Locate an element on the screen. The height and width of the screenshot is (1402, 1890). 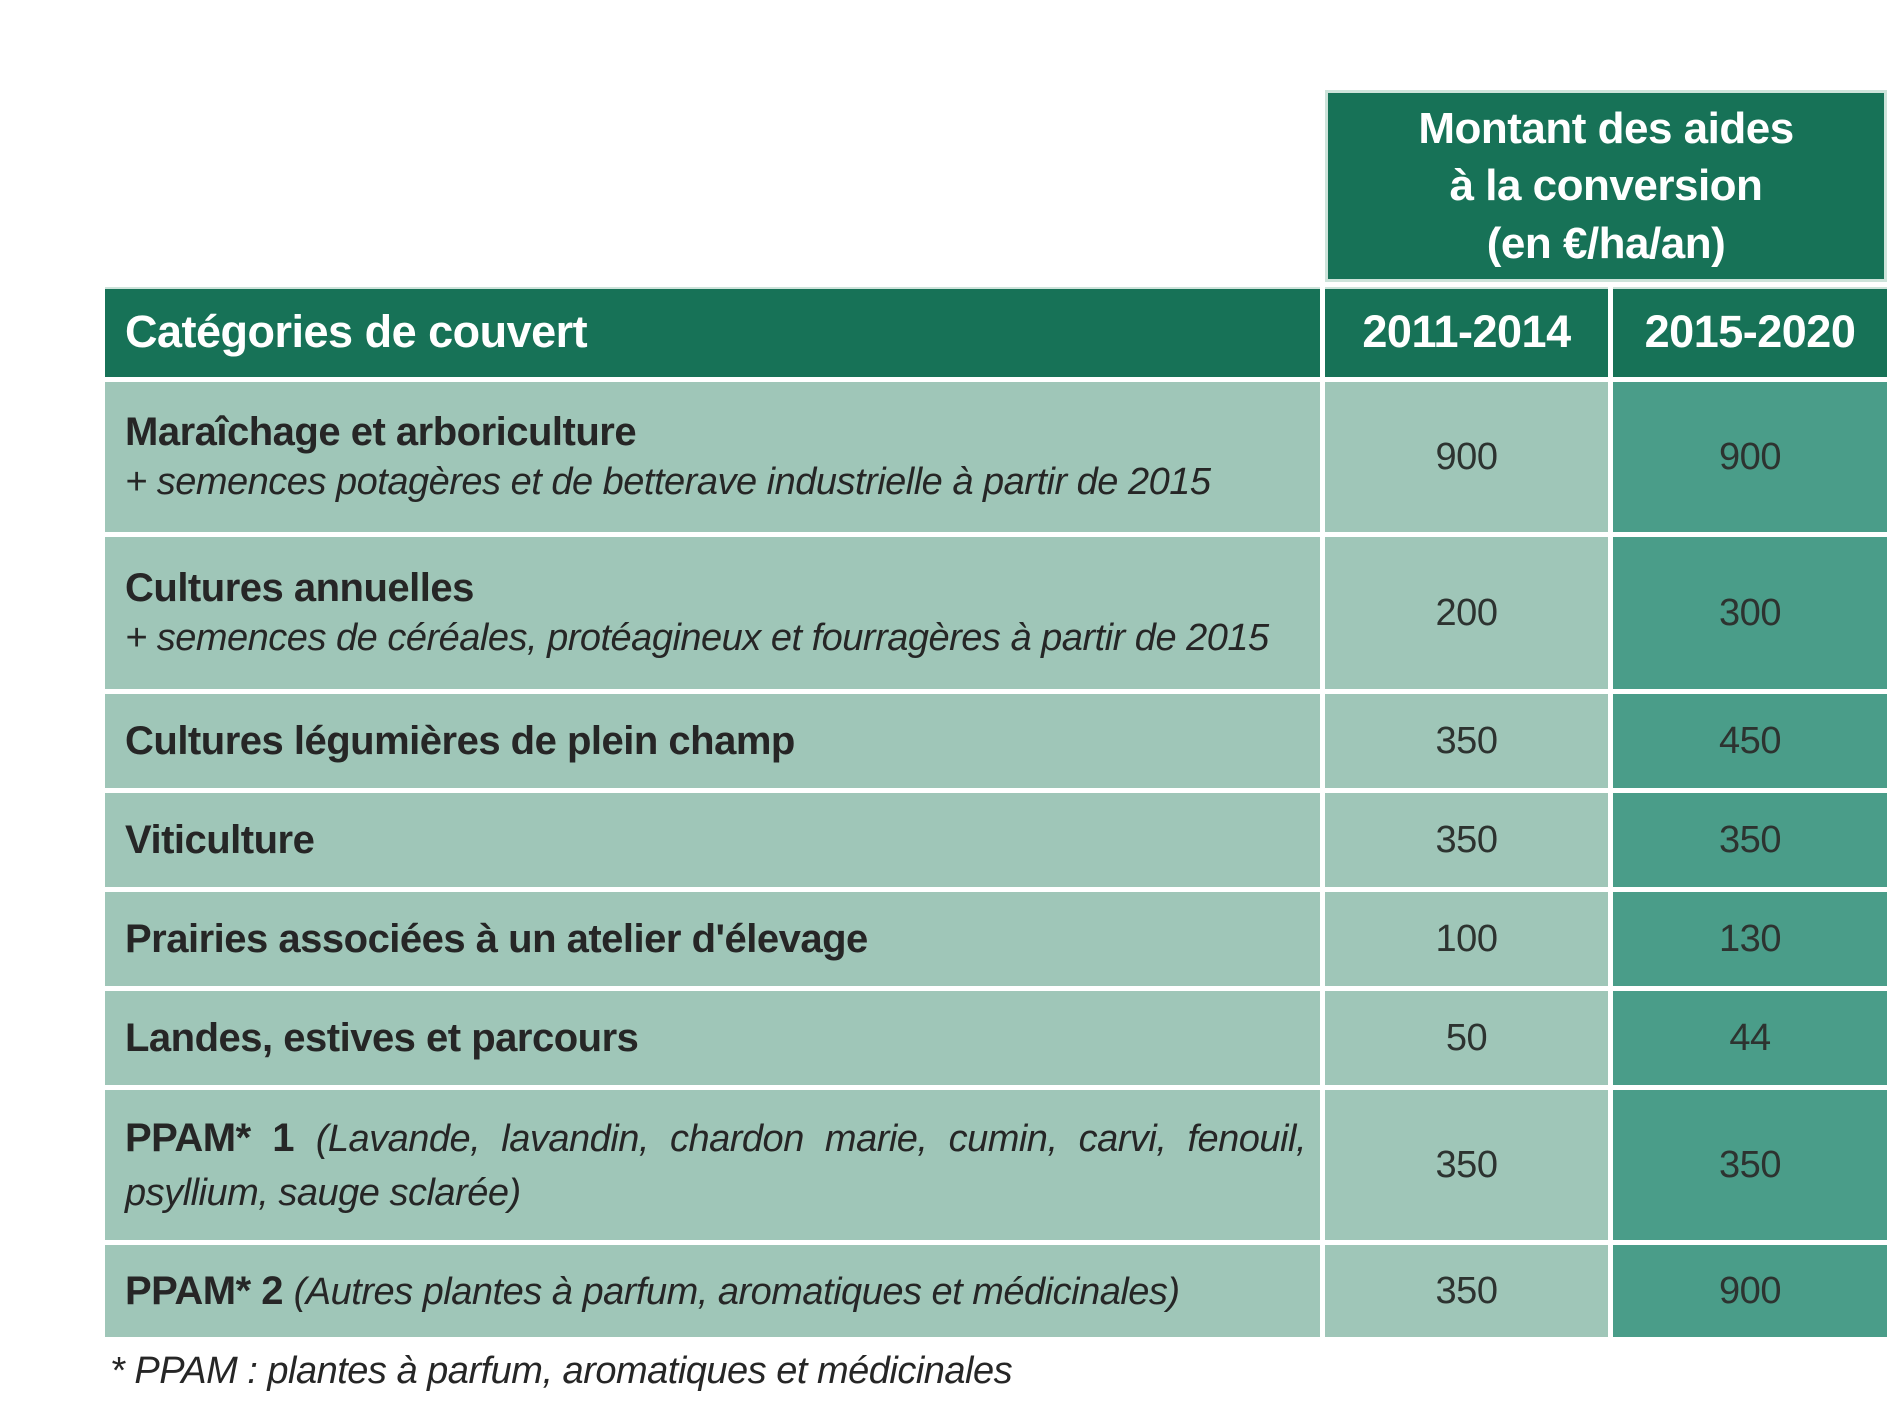
value-2015-2020-cell: 300 is located at coordinates (1750, 613).